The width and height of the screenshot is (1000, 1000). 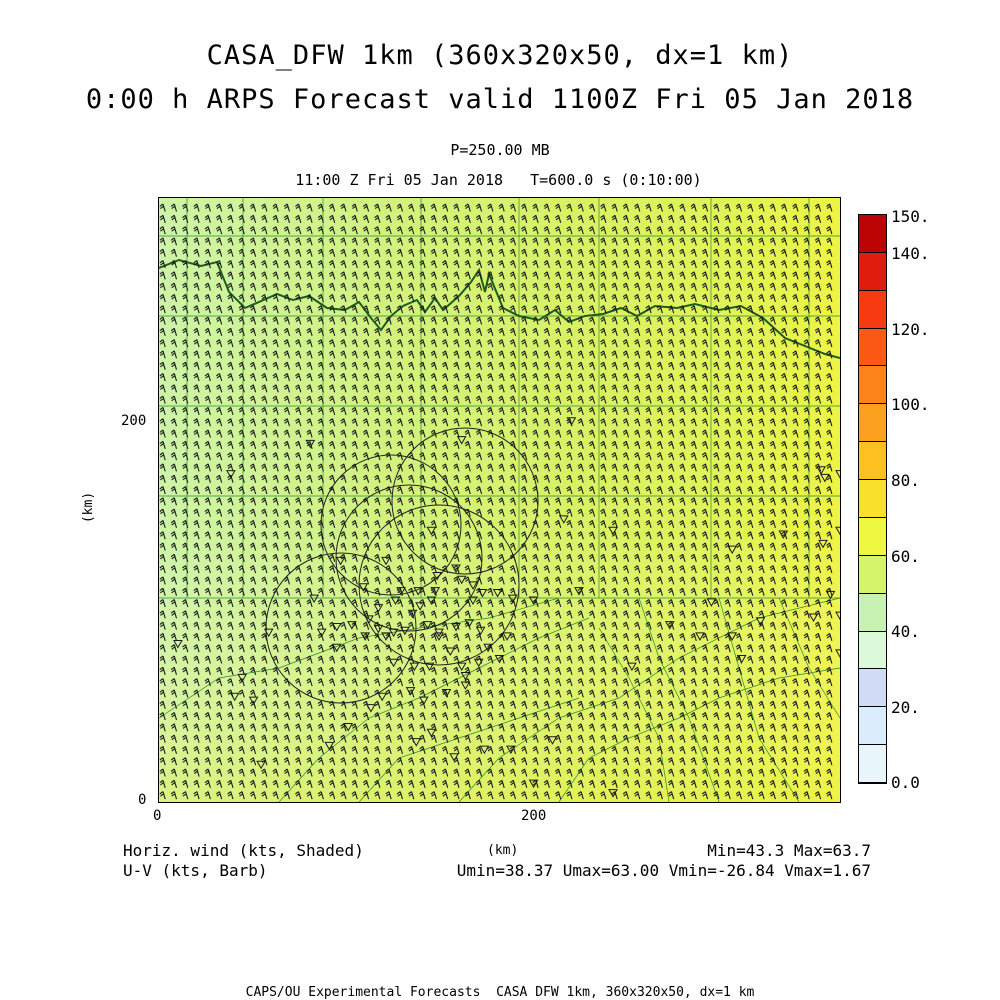 I want to click on field-min-max: Min=43.3 Max=63.7, so click(x=789, y=850).